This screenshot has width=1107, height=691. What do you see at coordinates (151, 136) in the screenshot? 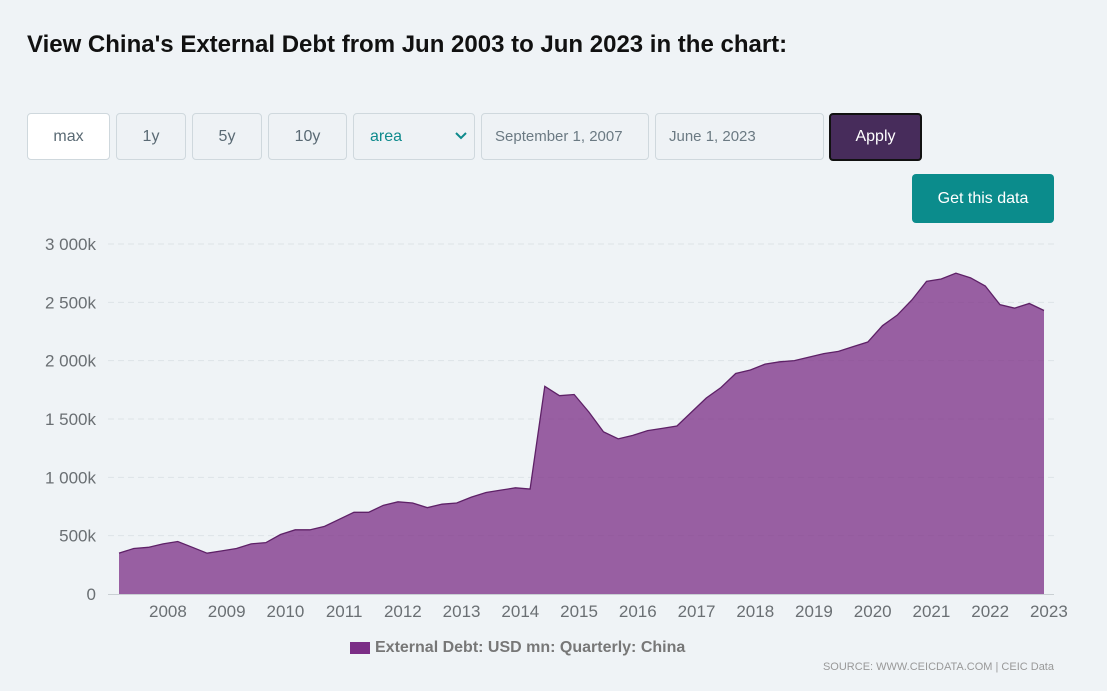
I see `range-1y-button: 1y` at bounding box center [151, 136].